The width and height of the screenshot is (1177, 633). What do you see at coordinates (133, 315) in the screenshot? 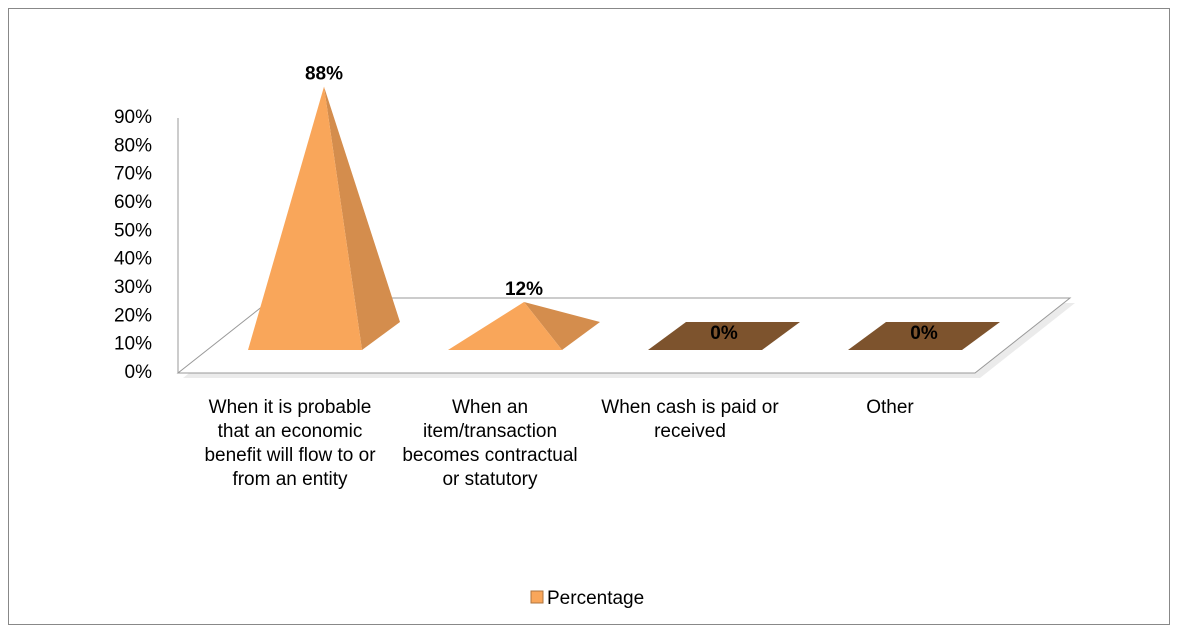
I see `y-tick-label: 20%` at bounding box center [133, 315].